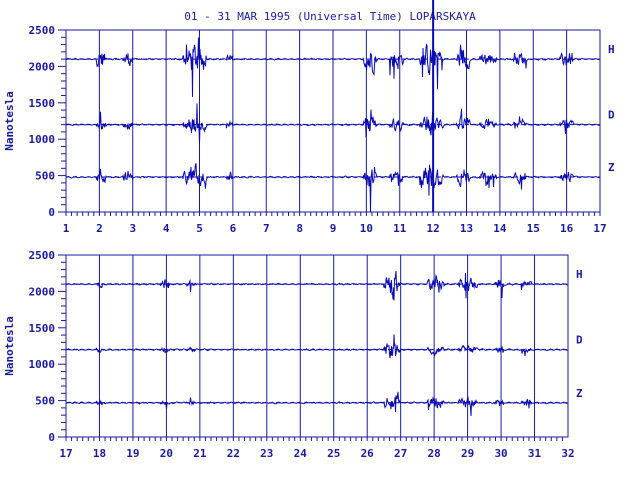  I want to click on x-tick-label: 13, so click(466, 228).